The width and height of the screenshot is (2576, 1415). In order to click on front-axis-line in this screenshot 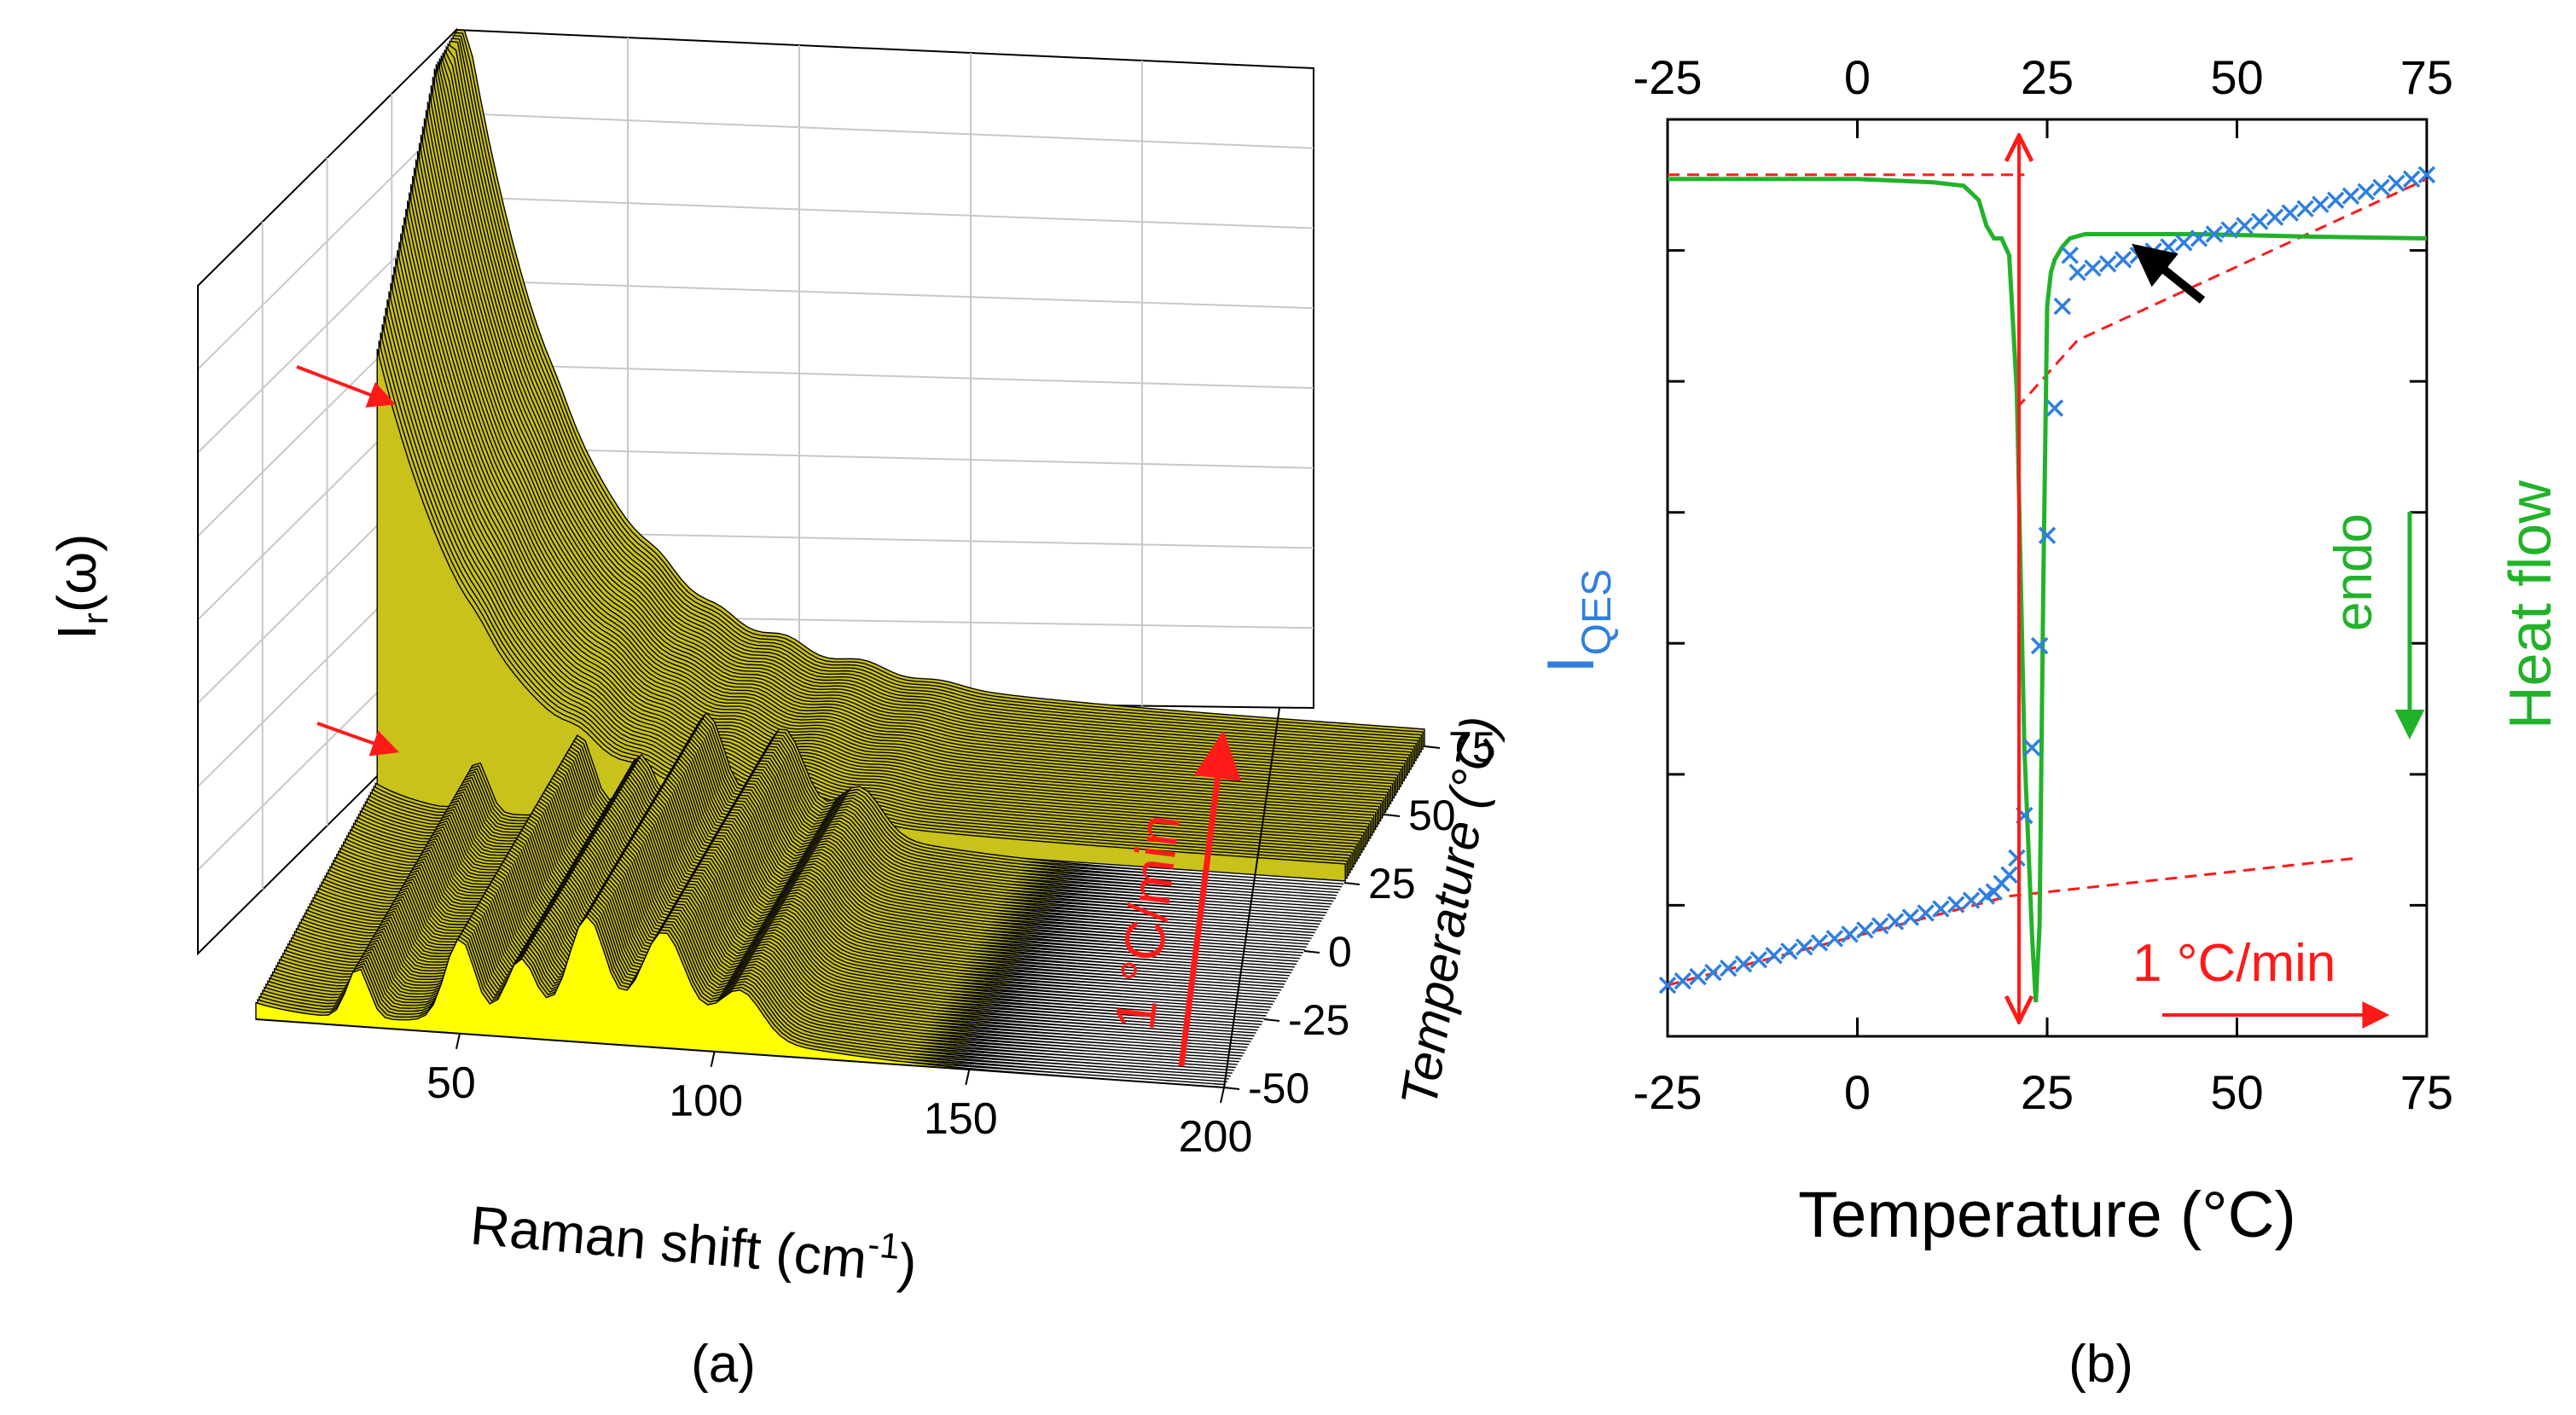, I will do `click(740, 1053)`.